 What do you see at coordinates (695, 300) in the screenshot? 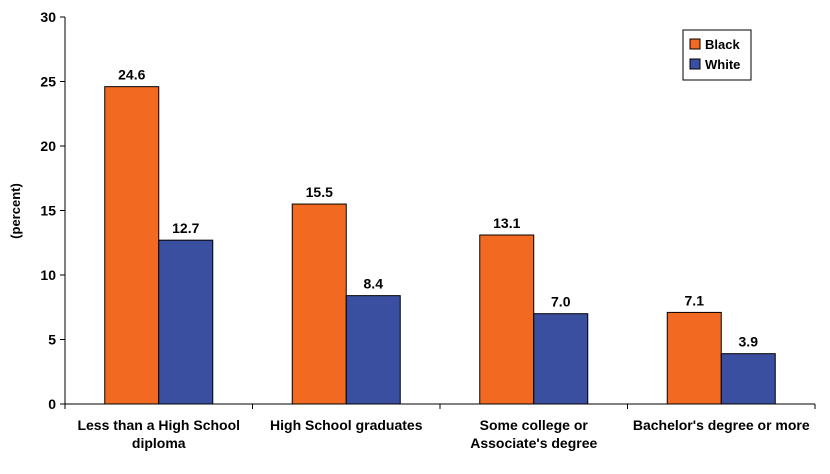
I see `data-label: 7.1` at bounding box center [695, 300].